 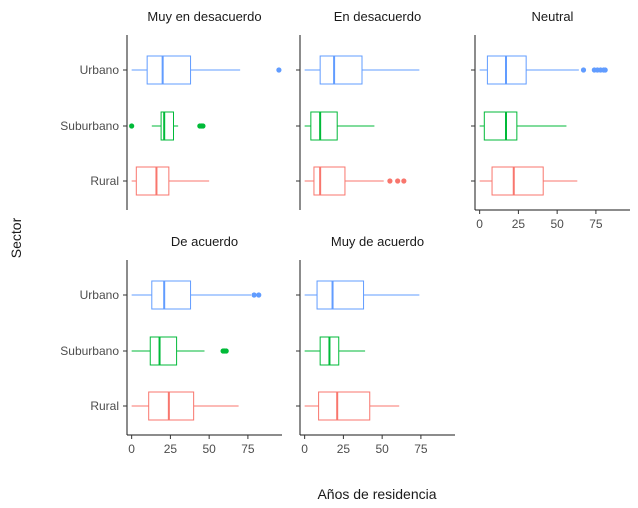 What do you see at coordinates (358, 109) in the screenshot?
I see `panel-en-desacuerdo: En desacuerdo` at bounding box center [358, 109].